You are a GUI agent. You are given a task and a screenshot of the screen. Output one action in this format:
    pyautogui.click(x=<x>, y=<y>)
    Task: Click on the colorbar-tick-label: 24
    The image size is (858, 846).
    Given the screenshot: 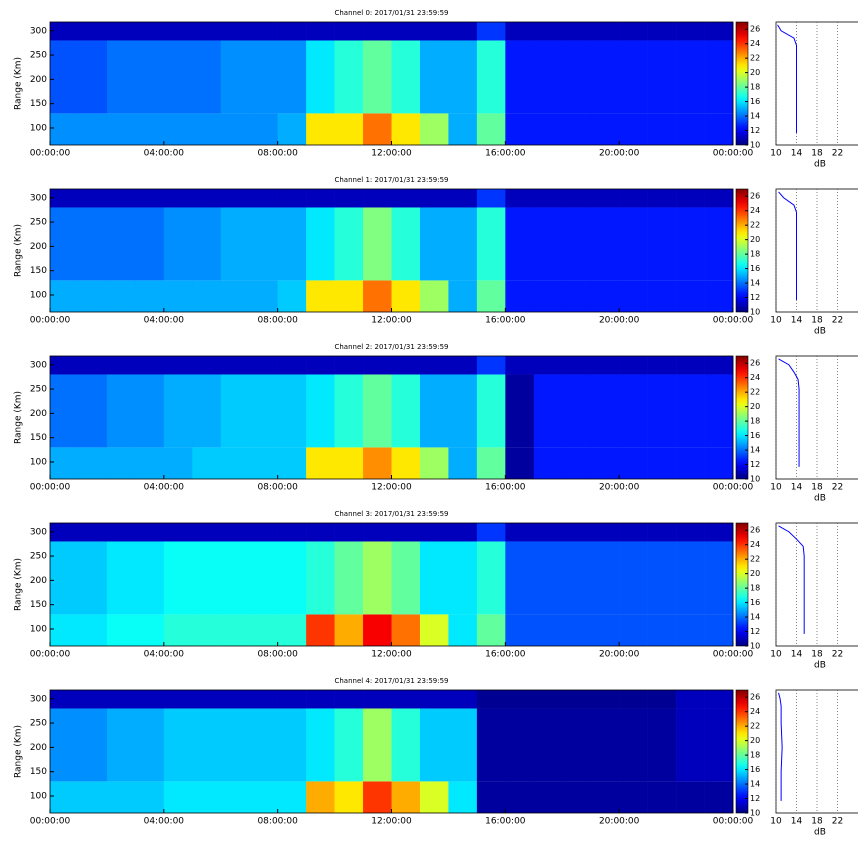 What is the action you would take?
    pyautogui.click(x=755, y=43)
    